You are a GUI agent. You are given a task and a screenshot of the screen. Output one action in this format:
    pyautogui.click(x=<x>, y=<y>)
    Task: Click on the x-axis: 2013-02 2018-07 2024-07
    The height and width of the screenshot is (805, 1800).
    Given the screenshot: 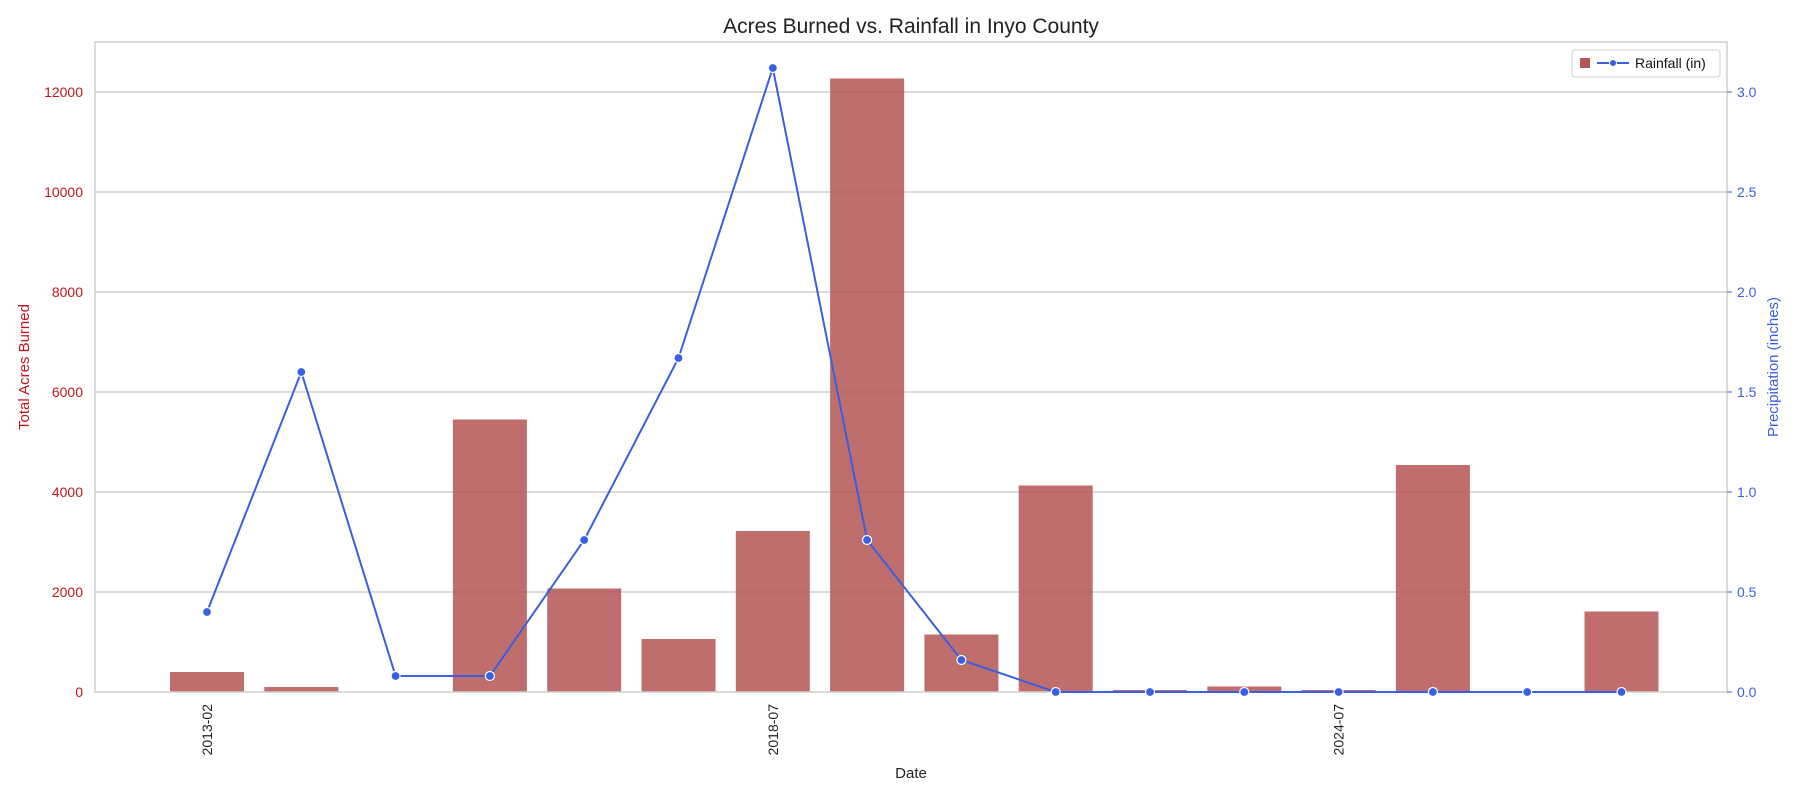 What is the action you would take?
    pyautogui.click(x=773, y=730)
    